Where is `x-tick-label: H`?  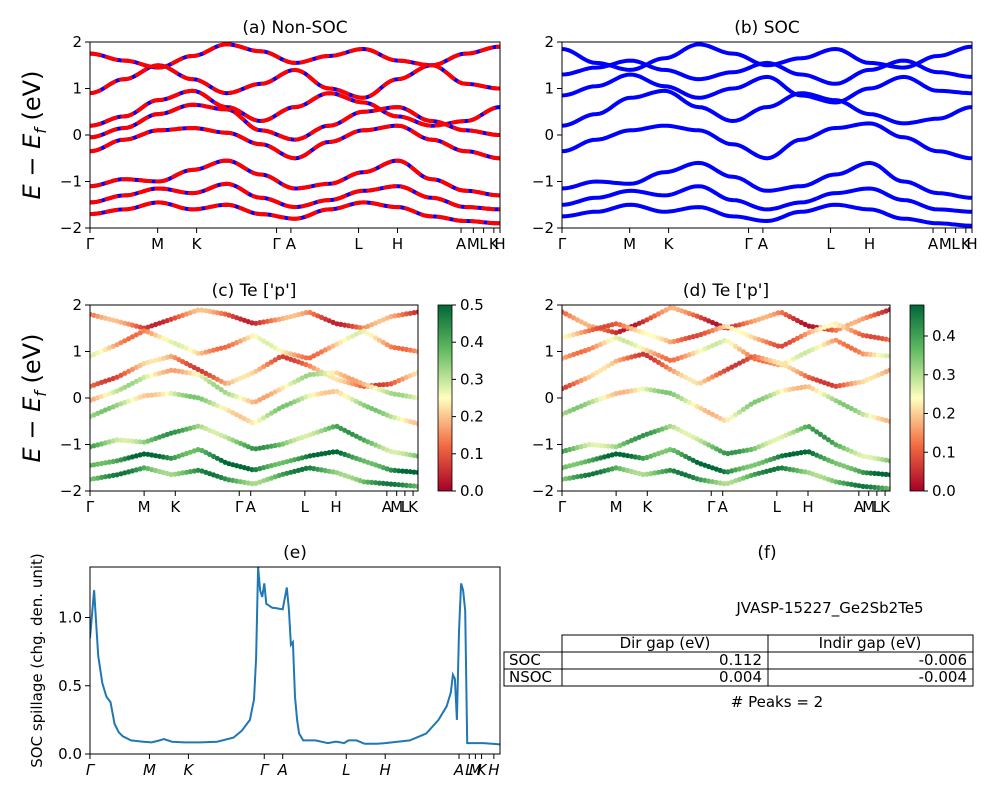 x-tick-label: H is located at coordinates (807, 507).